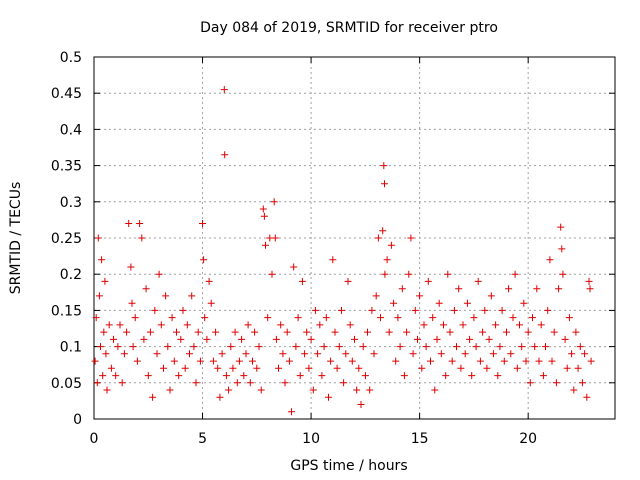 The image size is (640, 480). Describe the element at coordinates (71, 130) in the screenshot. I see `y-tick-label: 0.4` at that location.